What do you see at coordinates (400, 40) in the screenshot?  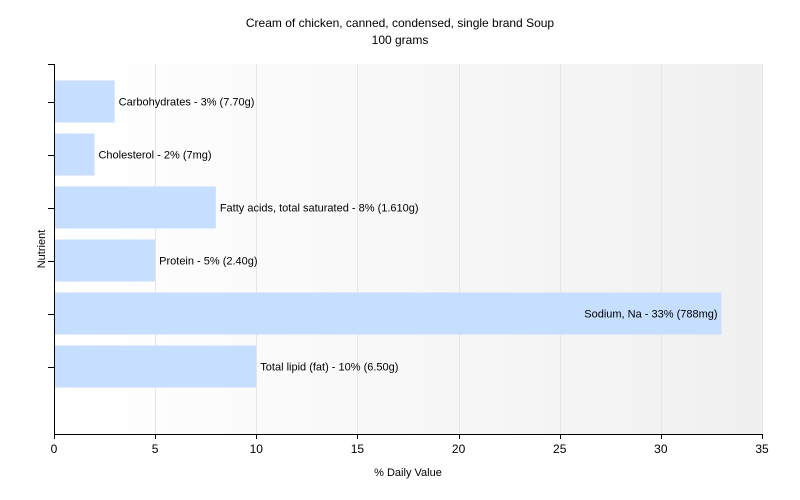 I see `chart-subtitle: 100 grams` at bounding box center [400, 40].